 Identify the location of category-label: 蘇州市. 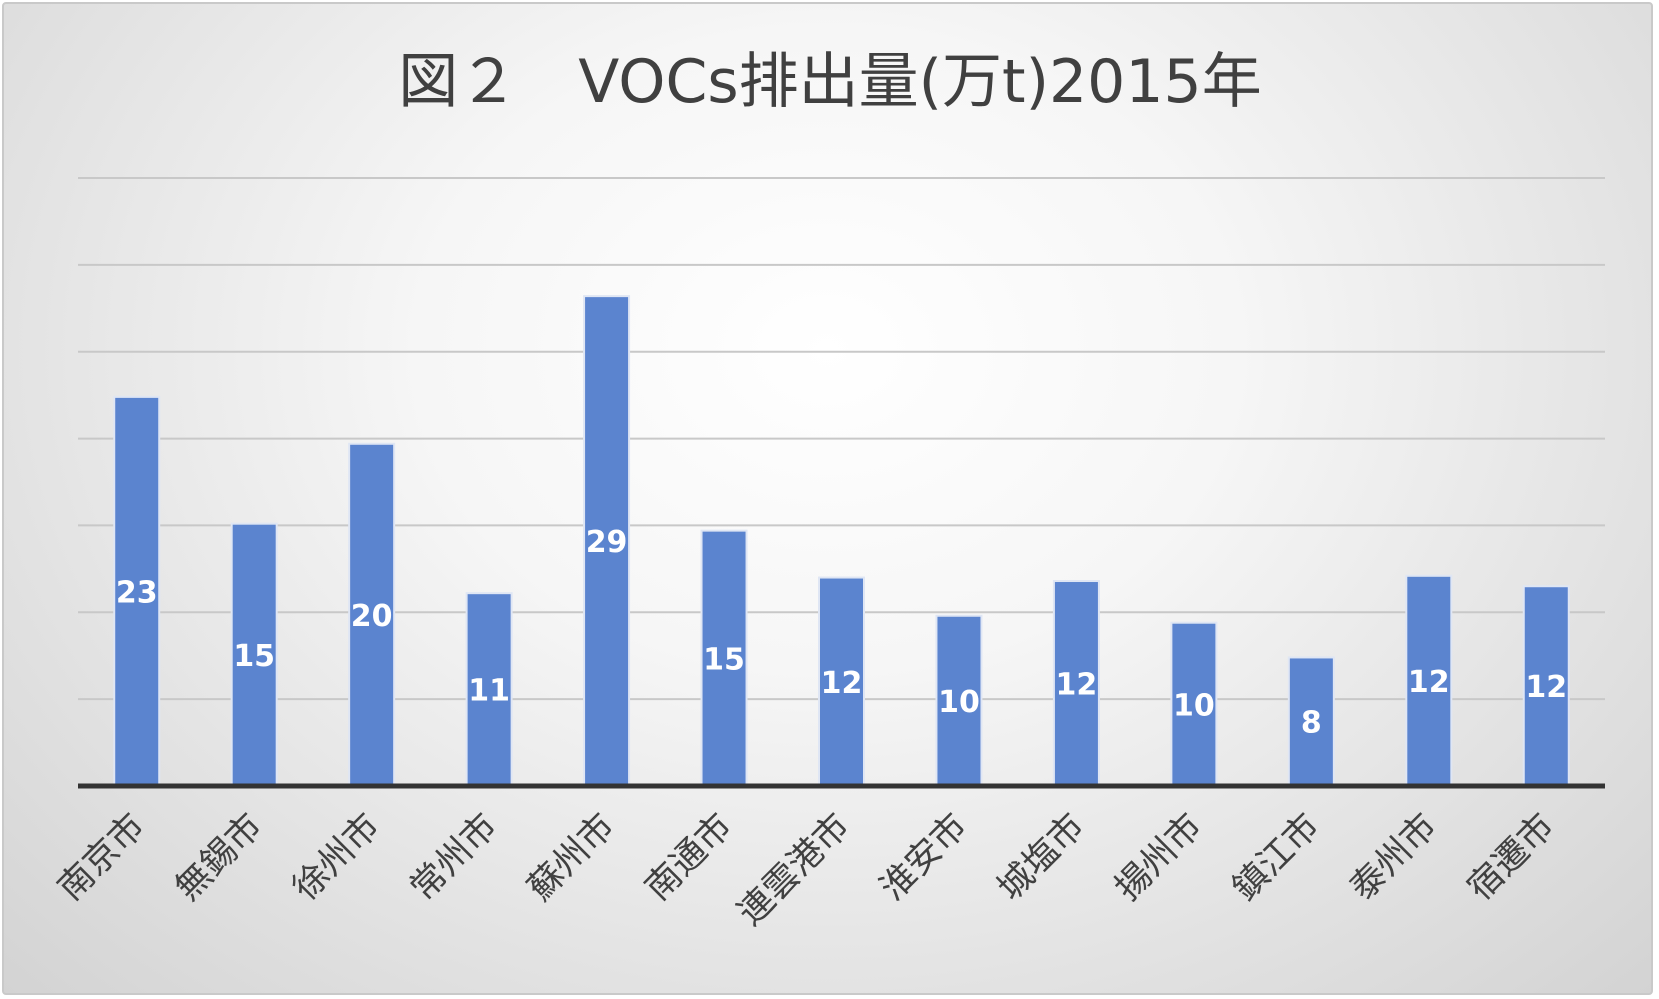
(571, 857).